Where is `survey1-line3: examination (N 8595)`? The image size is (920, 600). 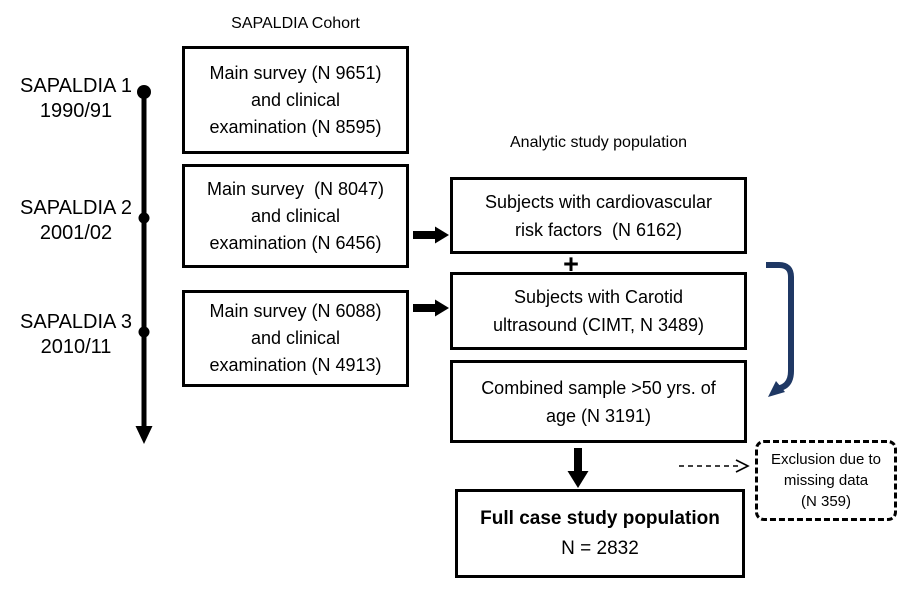 survey1-line3: examination (N 8595) is located at coordinates (295, 126).